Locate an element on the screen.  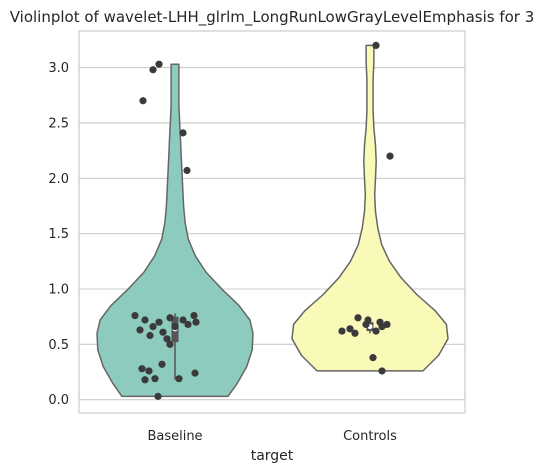
x-tick-labels: Baseline Controls is located at coordinates (272, 436).